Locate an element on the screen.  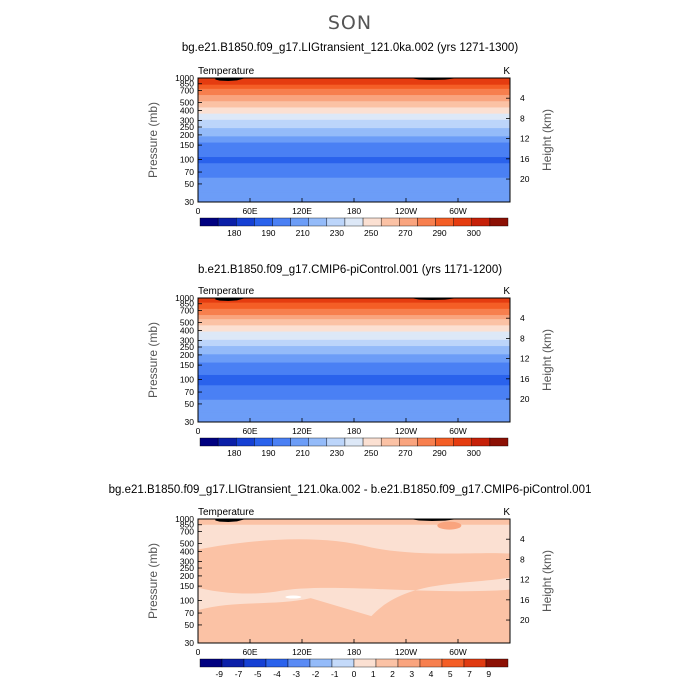
colorbar-label: -9 is located at coordinates (219, 674).